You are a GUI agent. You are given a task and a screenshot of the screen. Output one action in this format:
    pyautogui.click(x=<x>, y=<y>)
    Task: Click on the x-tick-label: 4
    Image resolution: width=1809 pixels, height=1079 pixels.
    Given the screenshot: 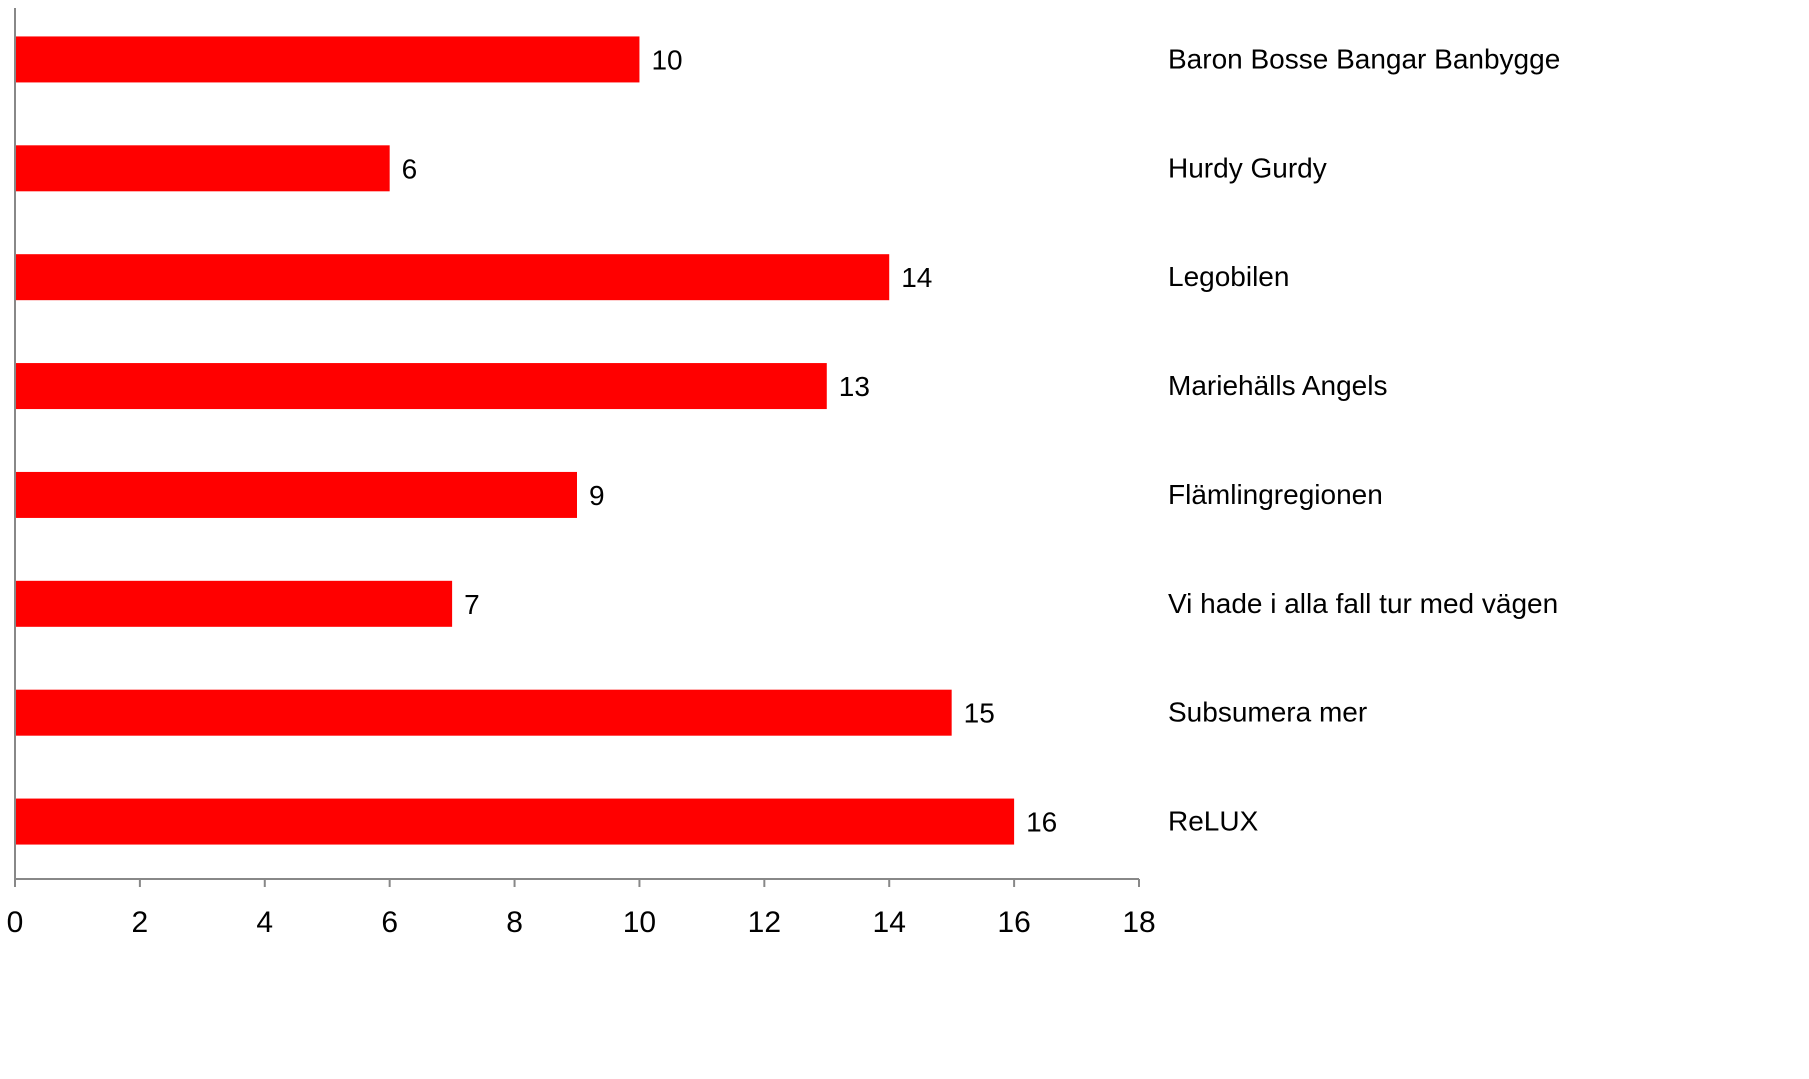 What is the action you would take?
    pyautogui.click(x=264, y=922)
    